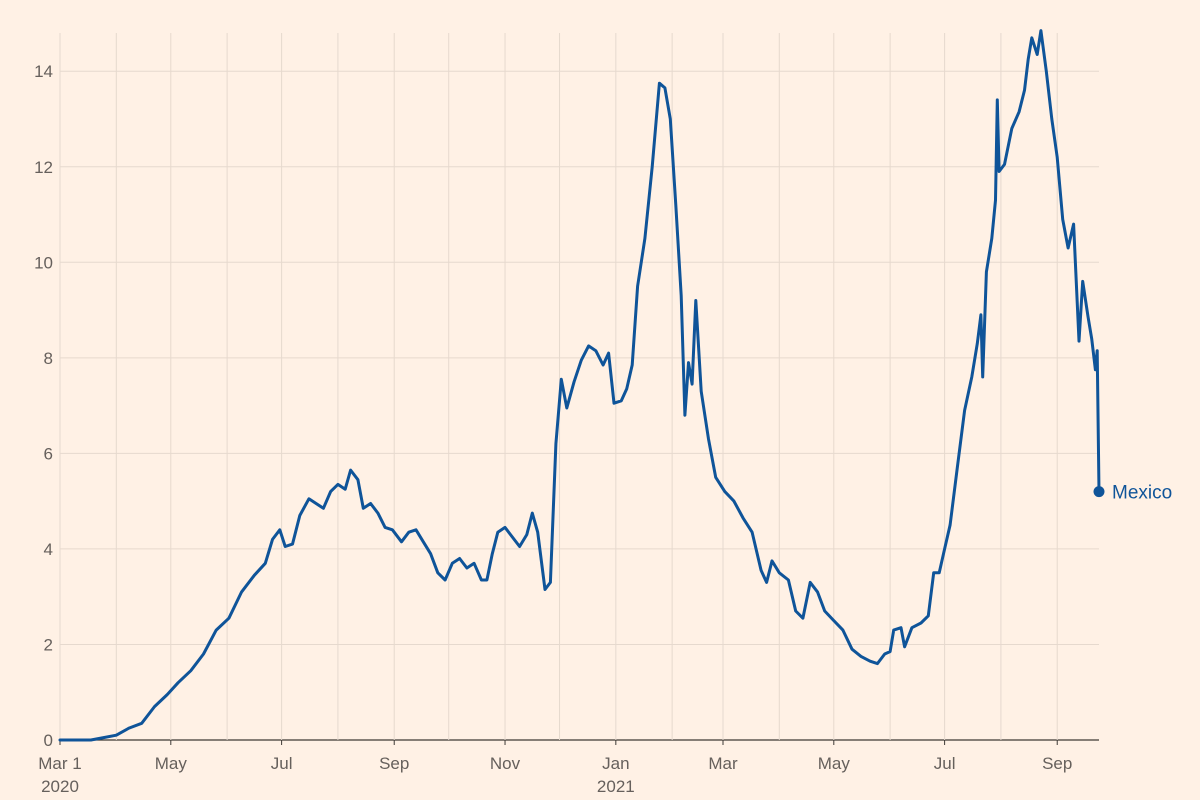 The width and height of the screenshot is (1200, 800). What do you see at coordinates (43, 167) in the screenshot?
I see `y-tick-label: 12` at bounding box center [43, 167].